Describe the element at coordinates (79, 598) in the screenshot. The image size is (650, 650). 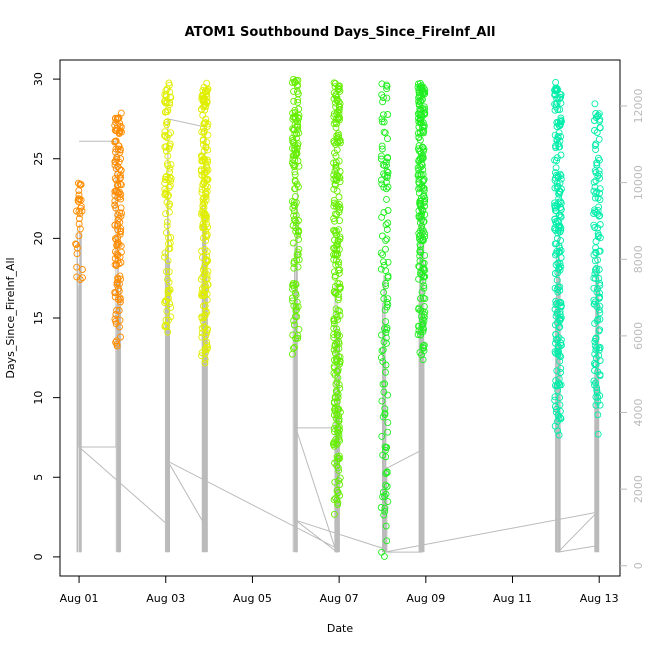
I see `x-tick-label: Aug 01` at that location.